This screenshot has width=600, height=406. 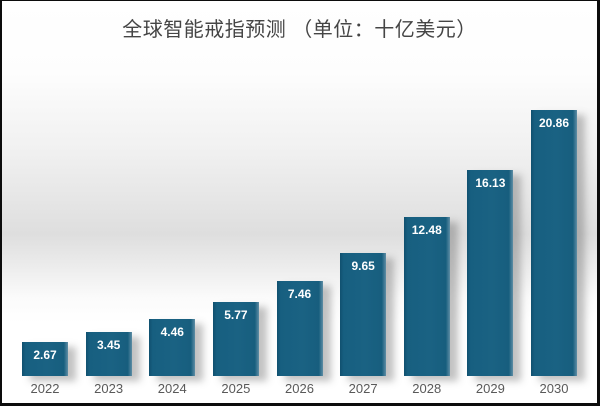 I want to click on bar-value-label: 4.46, so click(x=172, y=332).